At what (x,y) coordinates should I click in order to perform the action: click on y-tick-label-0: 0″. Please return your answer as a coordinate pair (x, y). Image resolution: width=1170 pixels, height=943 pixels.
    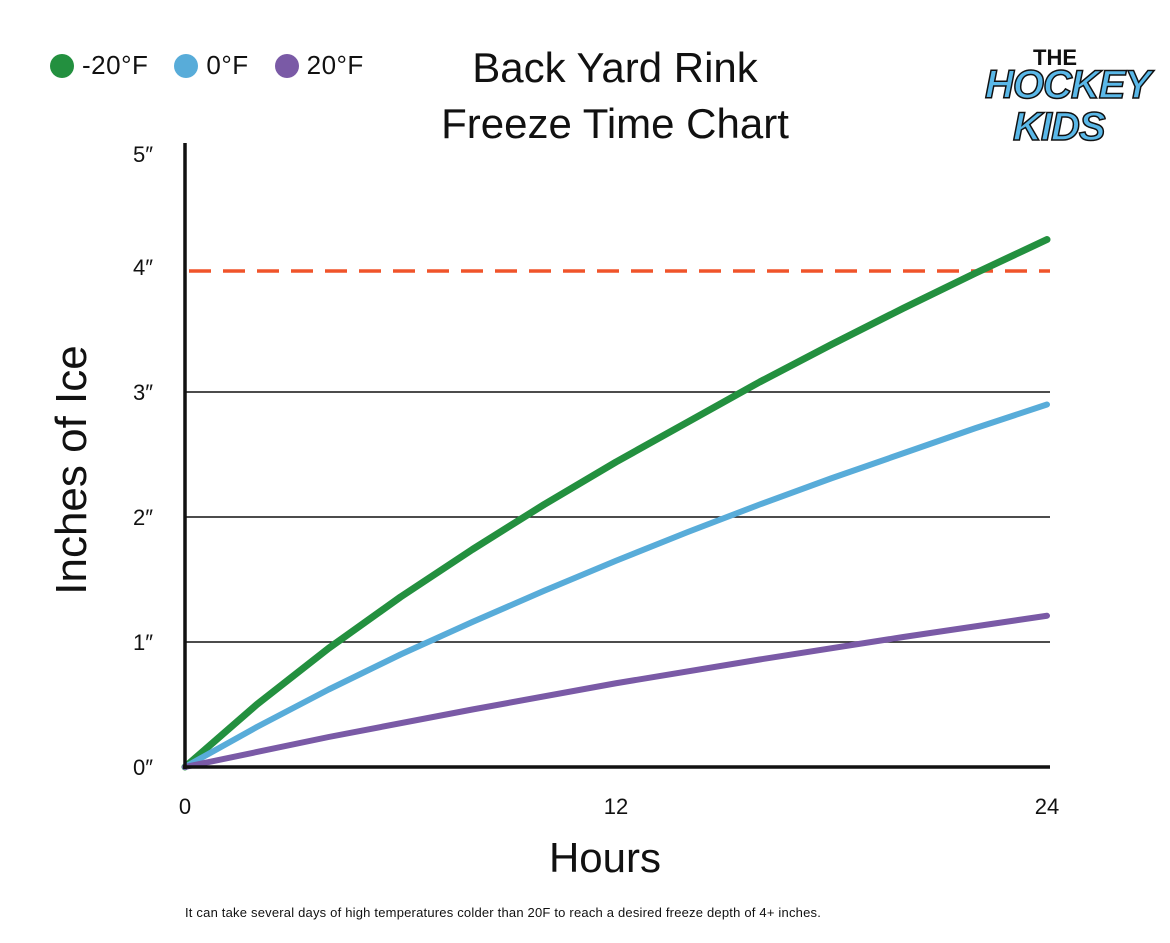
    Looking at the image, I should click on (143, 767).